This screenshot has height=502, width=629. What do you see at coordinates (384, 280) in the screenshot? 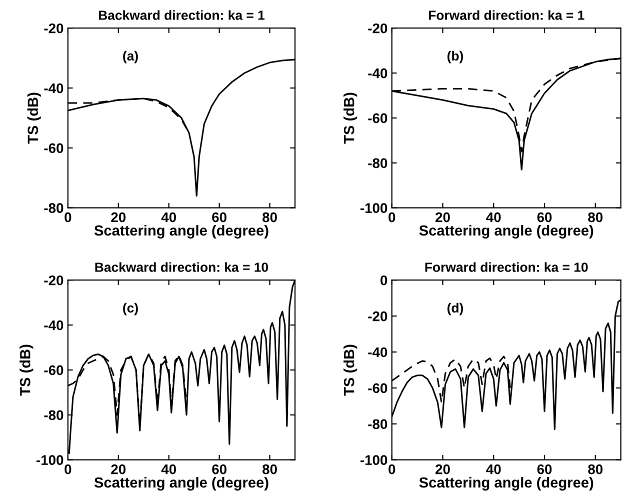
I see `y-tick-label: 0` at bounding box center [384, 280].